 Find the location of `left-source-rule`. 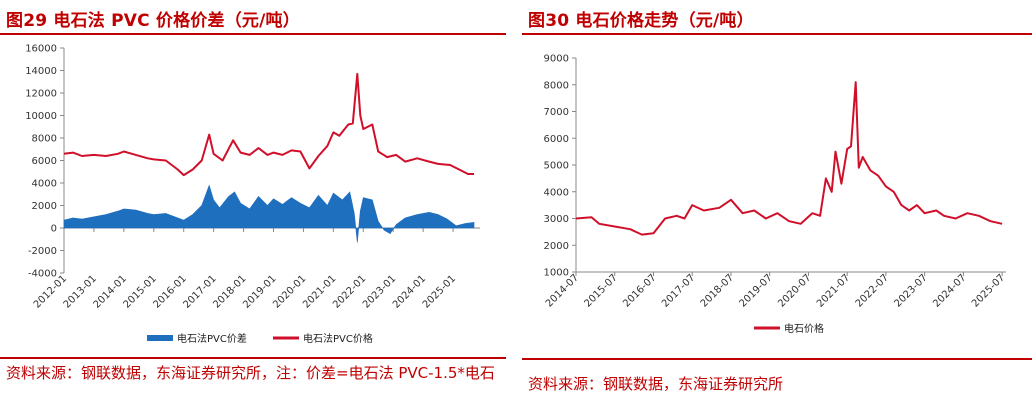

left-source-rule is located at coordinates (253, 358).